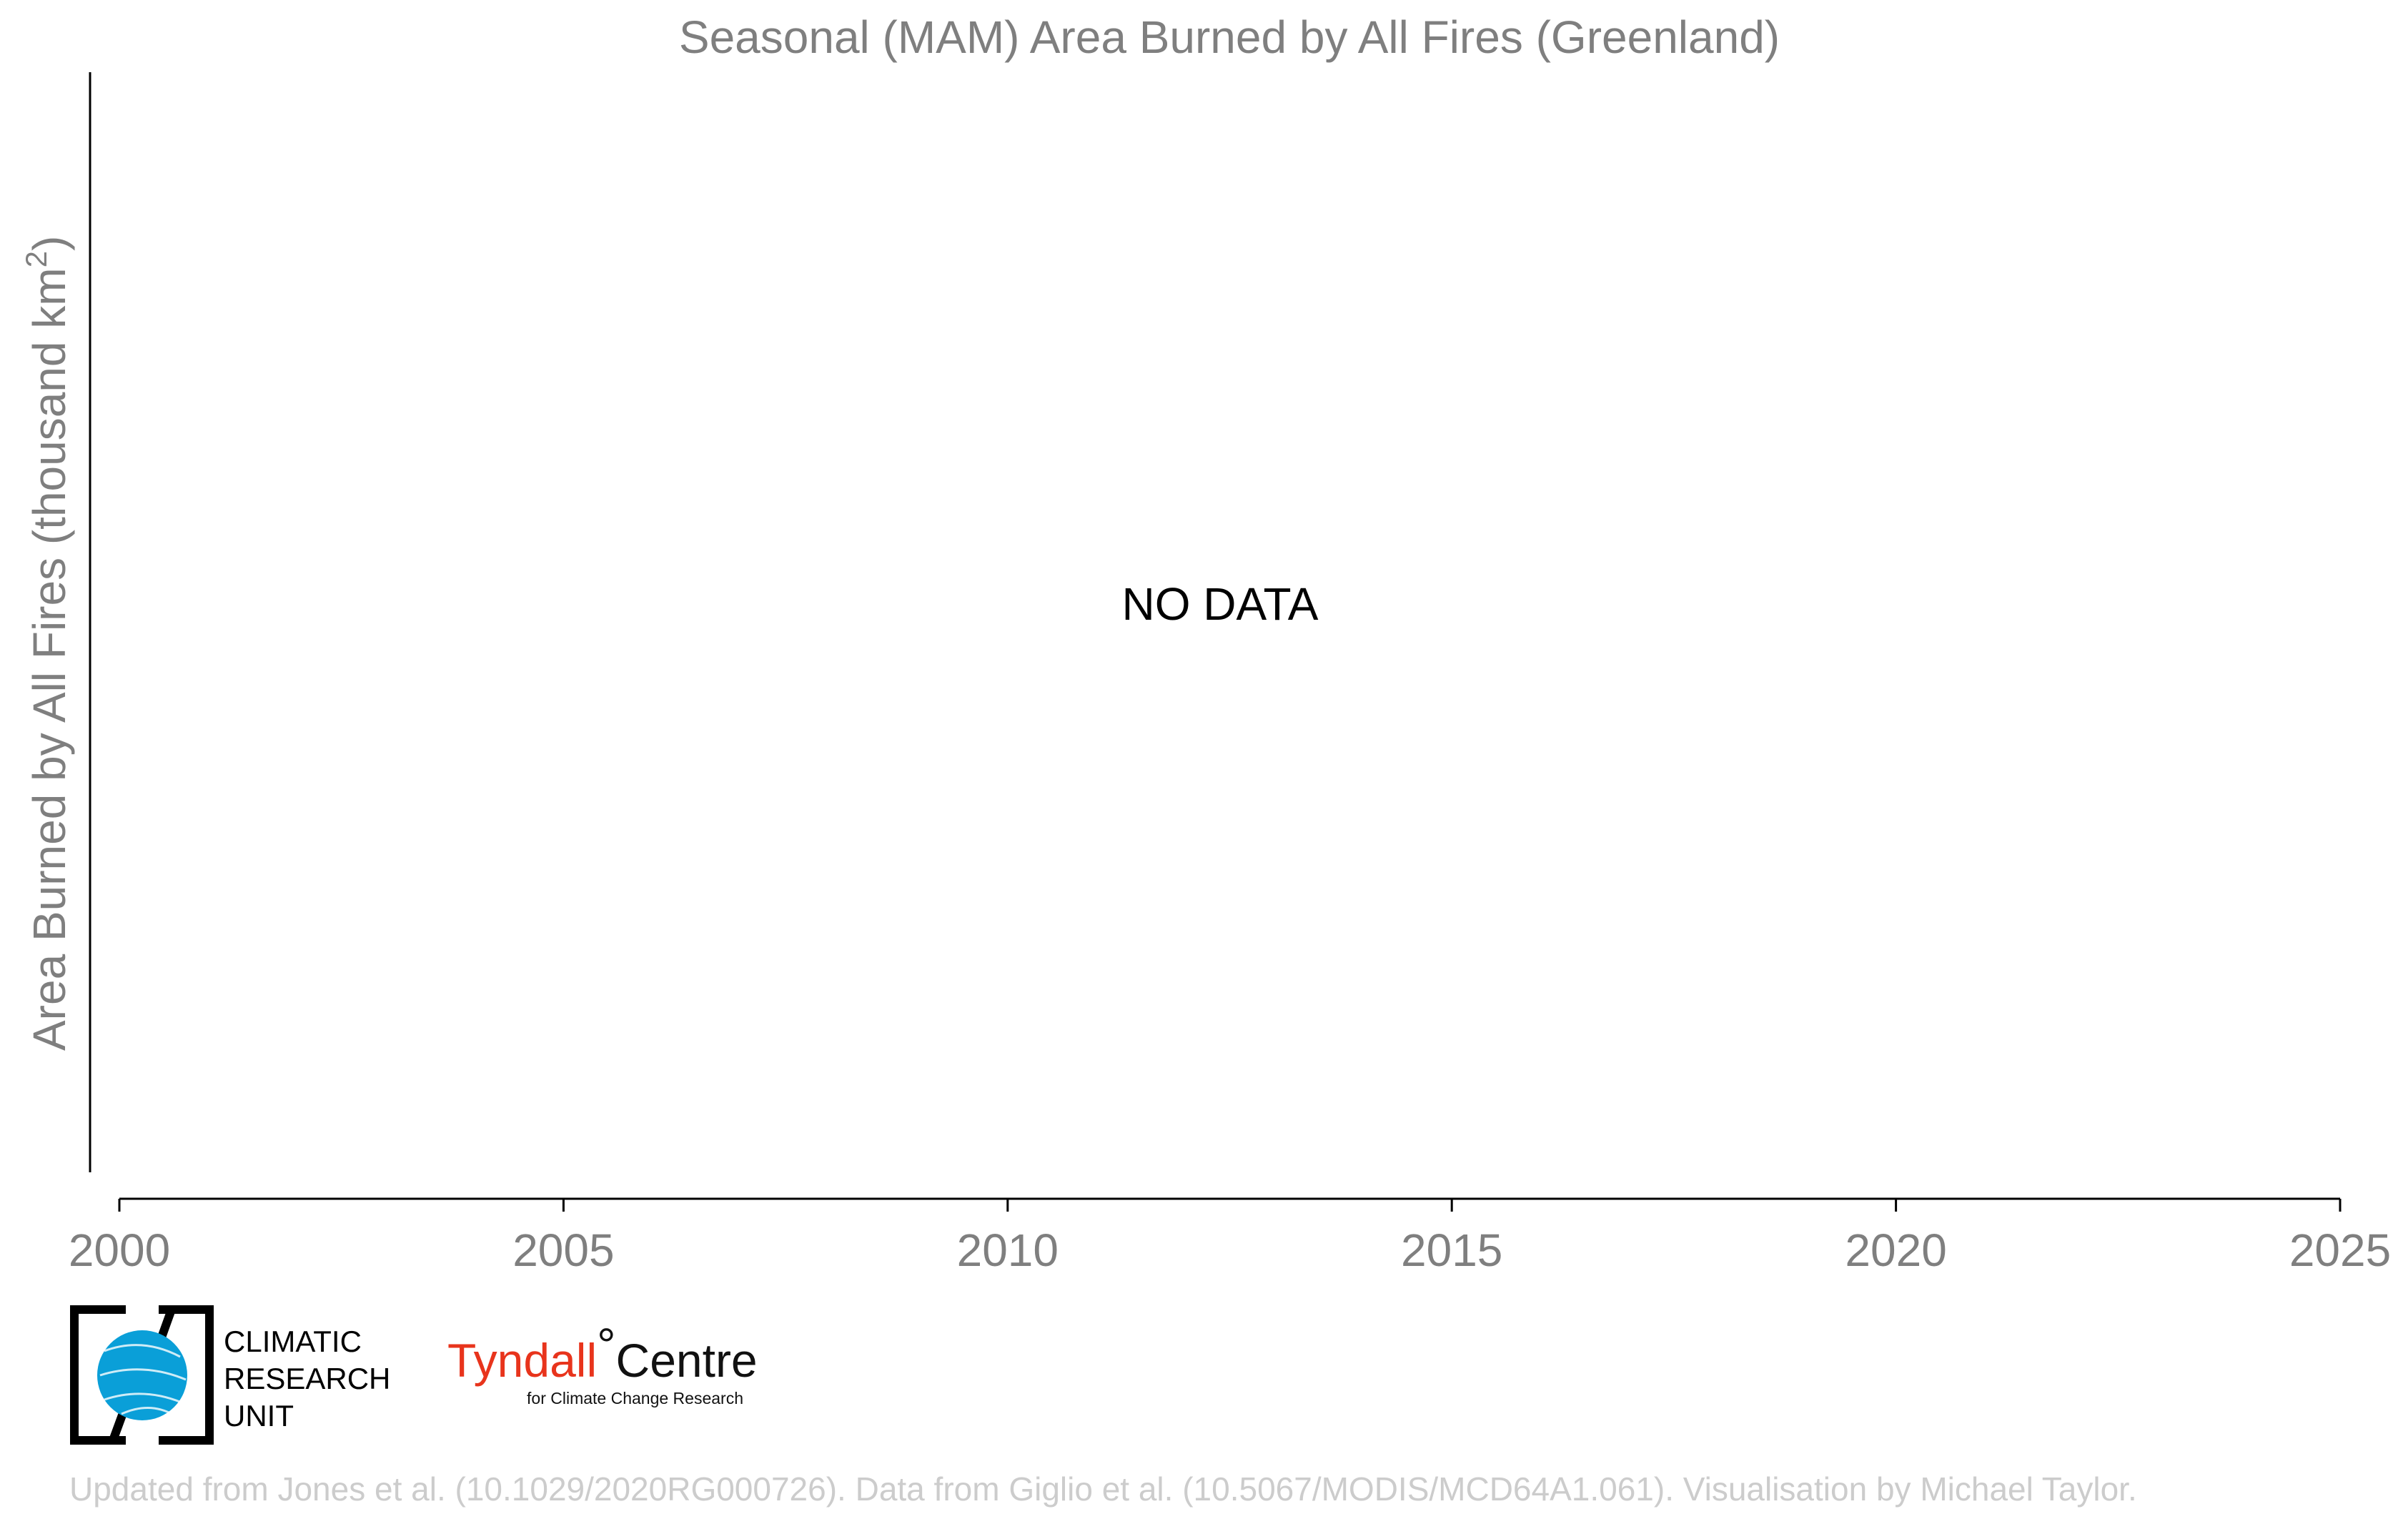 Image resolution: width=2408 pixels, height=1524 pixels. What do you see at coordinates (606, 1344) in the screenshot?
I see `tyndall-degree: °` at bounding box center [606, 1344].